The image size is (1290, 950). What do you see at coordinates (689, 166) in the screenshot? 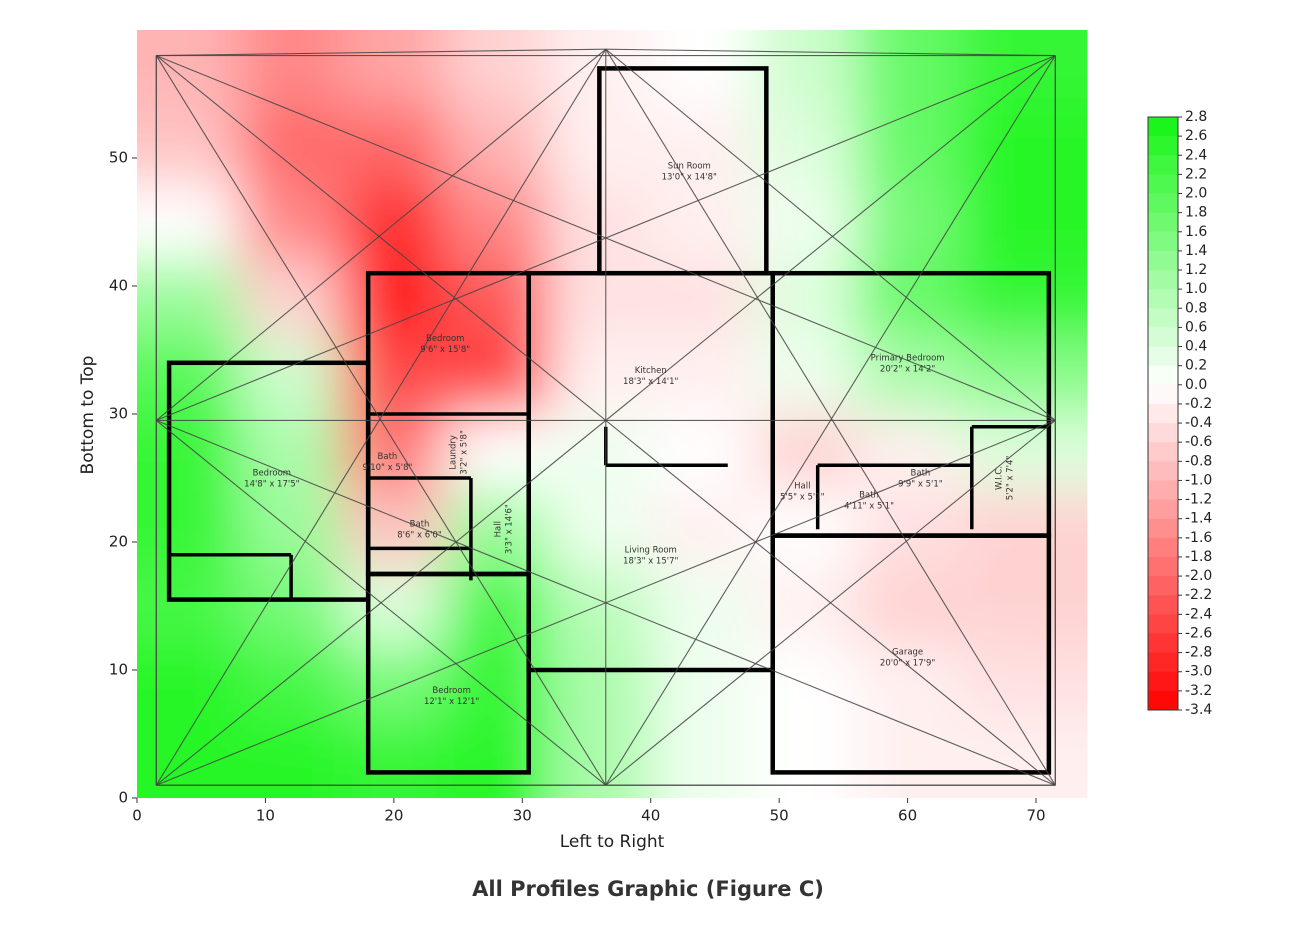
I see `room-name: Sun Room` at bounding box center [689, 166].